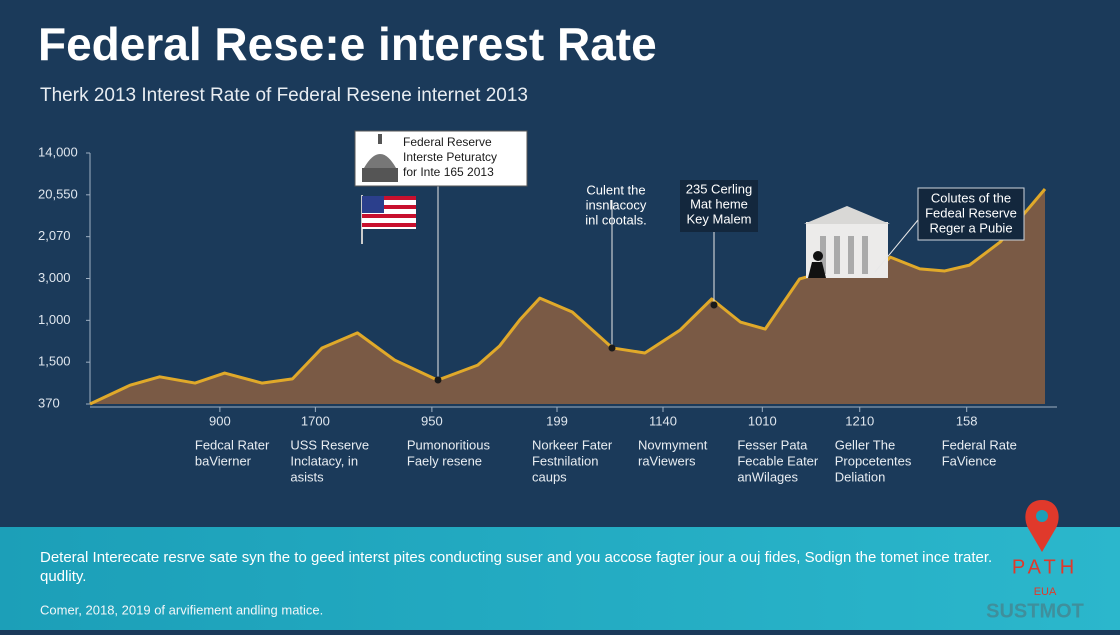 This screenshot has width=1120, height=635. What do you see at coordinates (54, 235) in the screenshot?
I see `y-tick-label: 2,070` at bounding box center [54, 235].